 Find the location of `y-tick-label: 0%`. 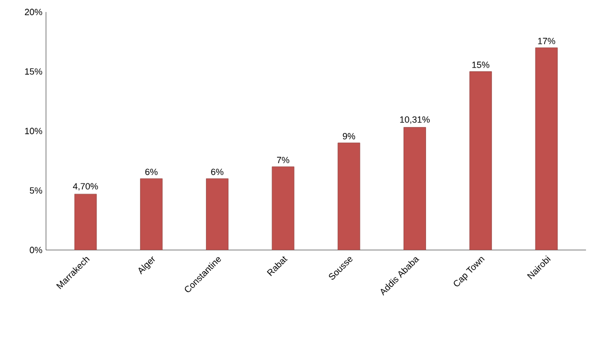

y-tick-label: 0% is located at coordinates (36, 250).